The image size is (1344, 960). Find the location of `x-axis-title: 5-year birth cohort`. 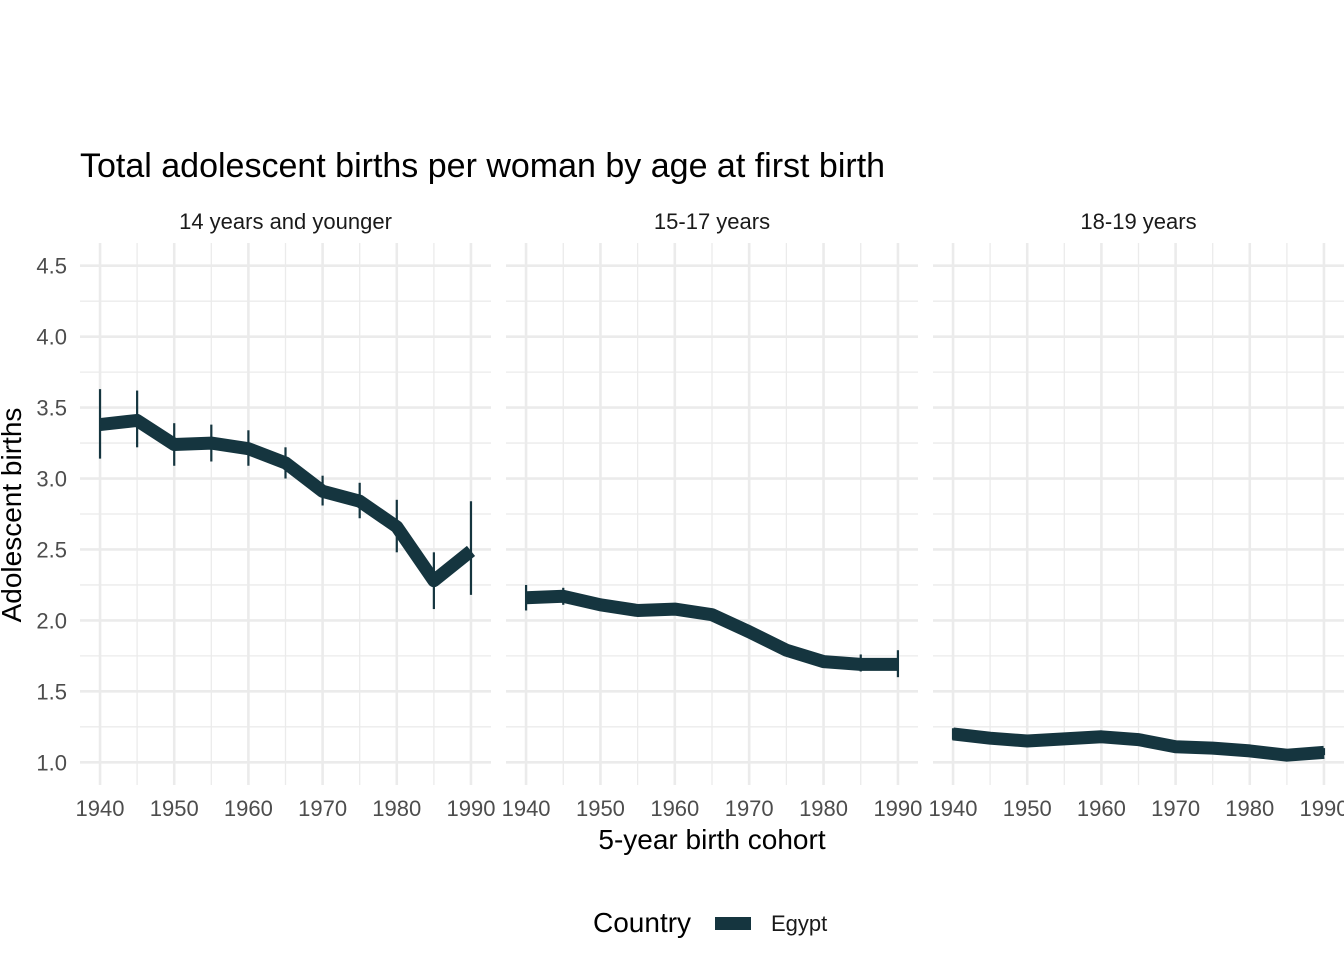

x-axis-title: 5-year birth cohort is located at coordinates (711, 839).